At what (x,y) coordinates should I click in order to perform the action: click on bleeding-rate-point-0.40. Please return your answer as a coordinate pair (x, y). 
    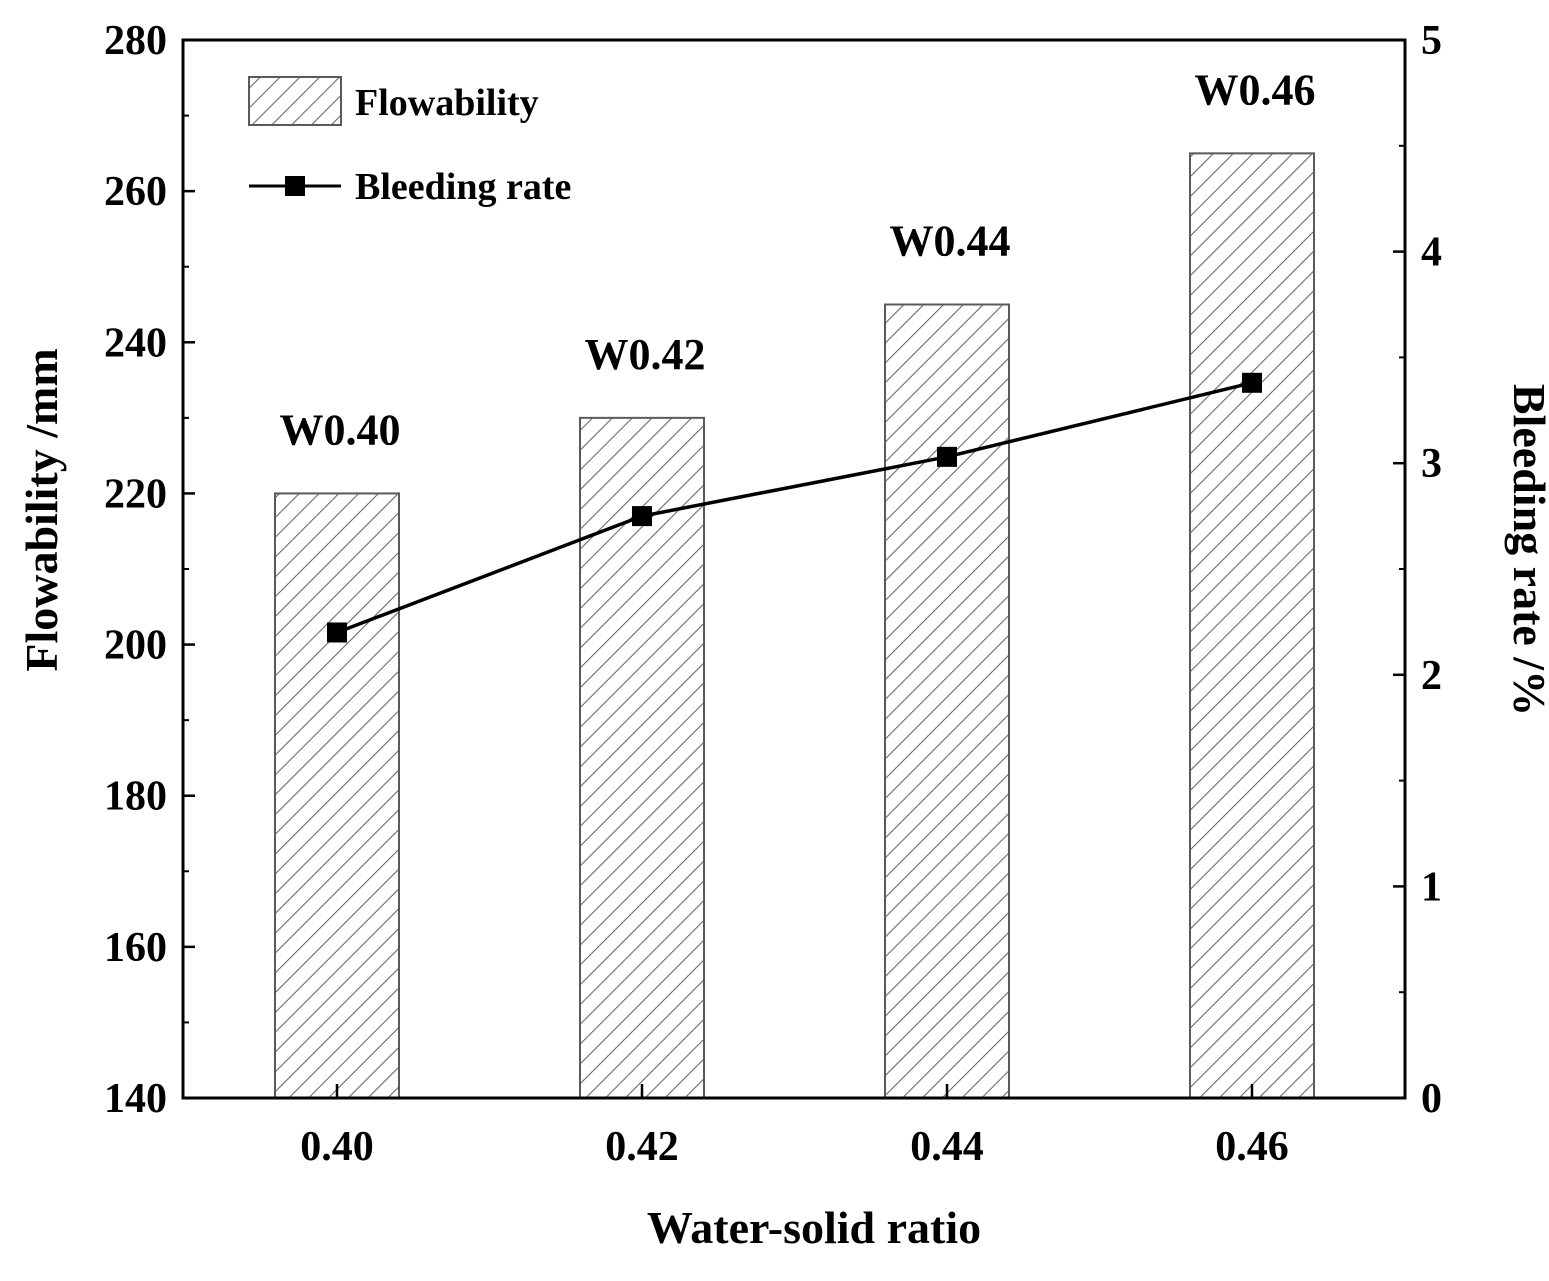
    Looking at the image, I should click on (337, 632).